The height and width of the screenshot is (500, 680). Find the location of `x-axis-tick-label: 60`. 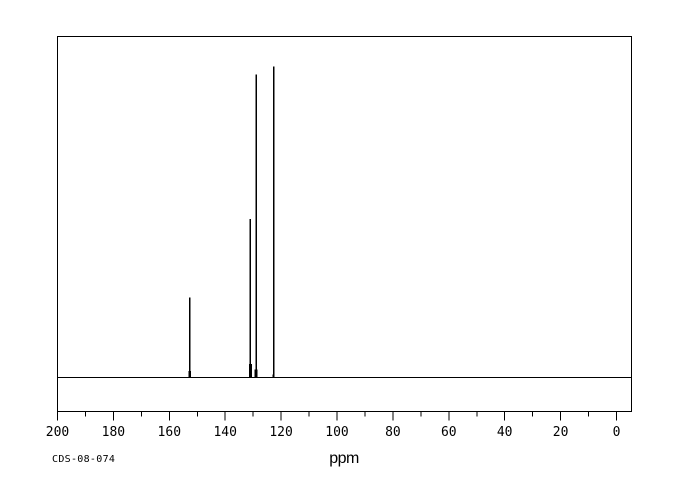

x-axis-tick-label: 60 is located at coordinates (449, 432).